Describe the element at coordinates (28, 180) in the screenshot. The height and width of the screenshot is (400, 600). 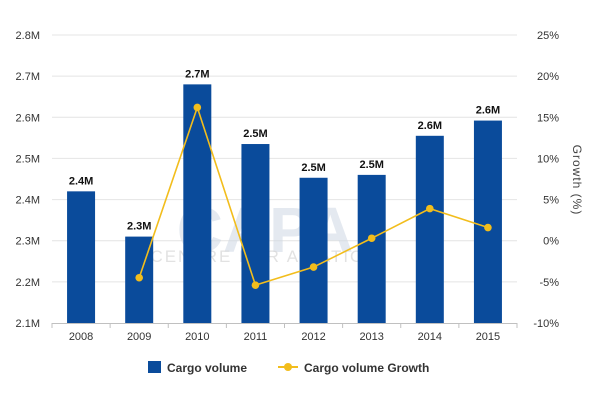
I see `left-axis-ticks: 2.1M 2.2M 2.3M 2.4M 2.5M 2.6M 2.7M 2.8M` at that location.